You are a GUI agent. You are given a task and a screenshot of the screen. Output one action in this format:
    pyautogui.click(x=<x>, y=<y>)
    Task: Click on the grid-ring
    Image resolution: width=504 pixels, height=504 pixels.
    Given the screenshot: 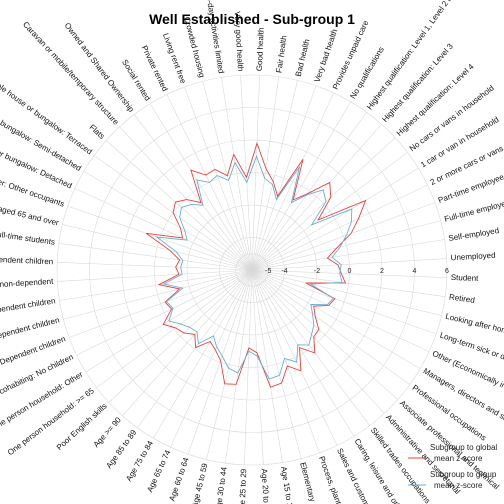 What is the action you would take?
    pyautogui.click(x=252, y=270)
    